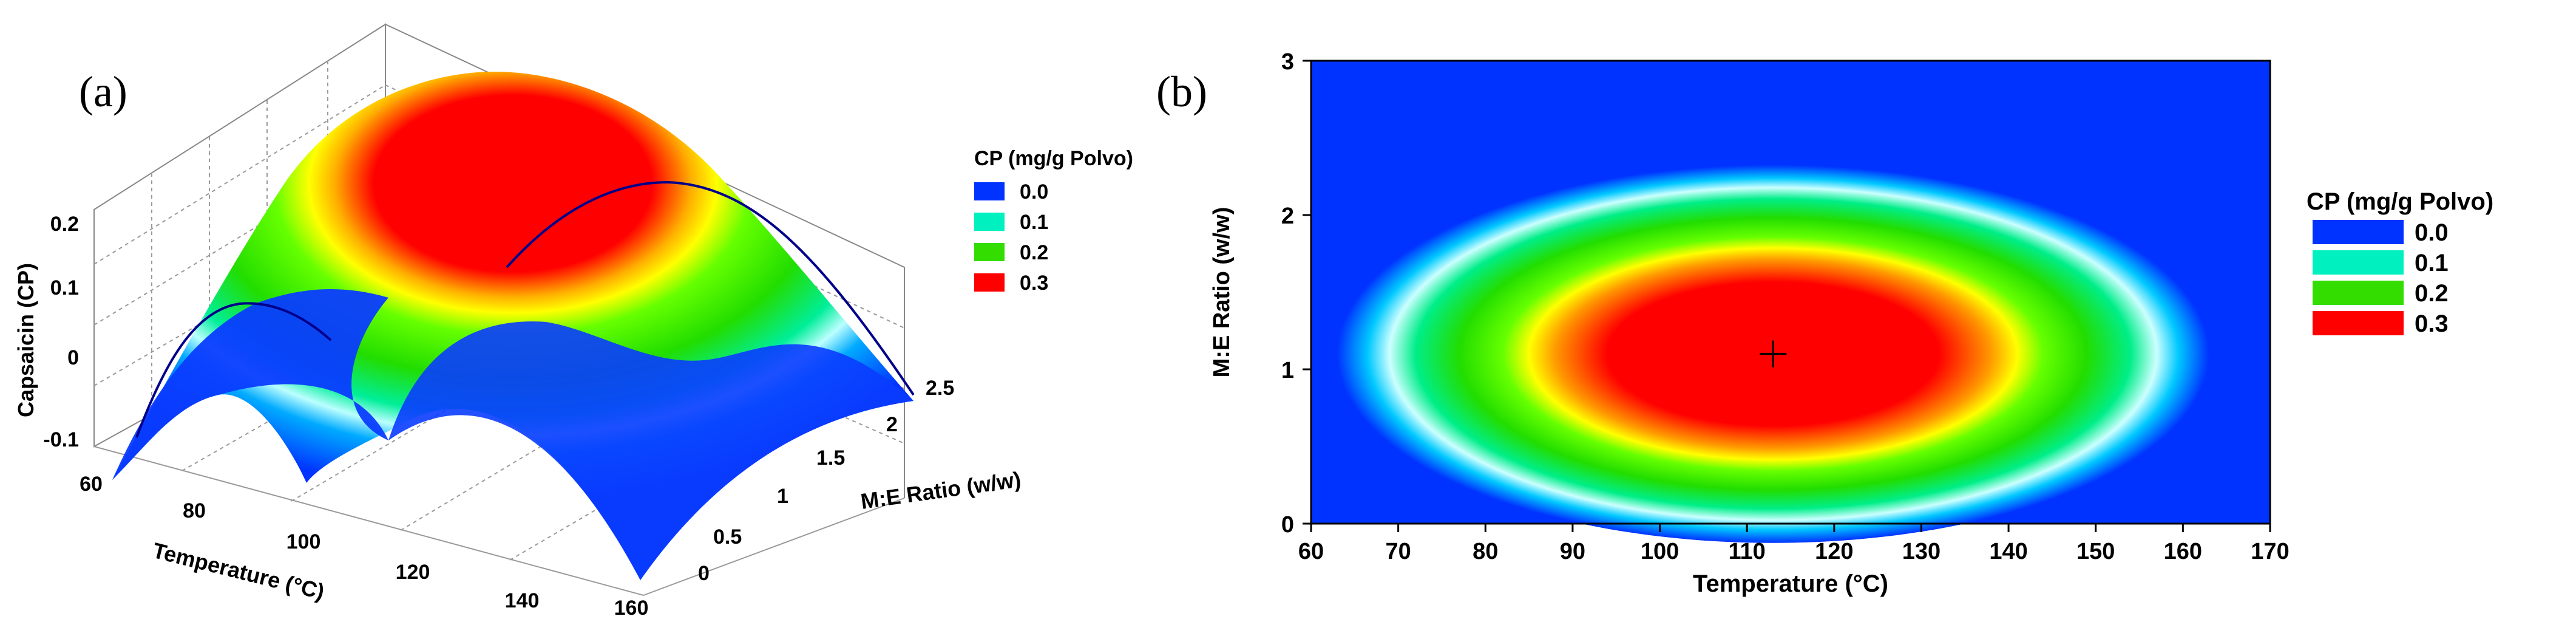 The height and width of the screenshot is (619, 2576). What do you see at coordinates (46, 332) in the screenshot?
I see `z-axis: 0.2 0.1 0 -0.1 Capsaicin (CP)` at bounding box center [46, 332].